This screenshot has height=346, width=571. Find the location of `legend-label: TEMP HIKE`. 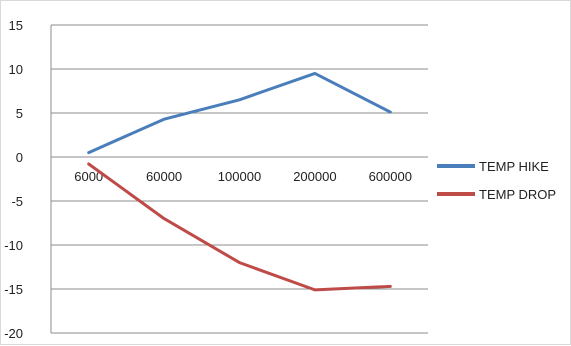

legend-label: TEMP HIKE is located at coordinates (514, 166).